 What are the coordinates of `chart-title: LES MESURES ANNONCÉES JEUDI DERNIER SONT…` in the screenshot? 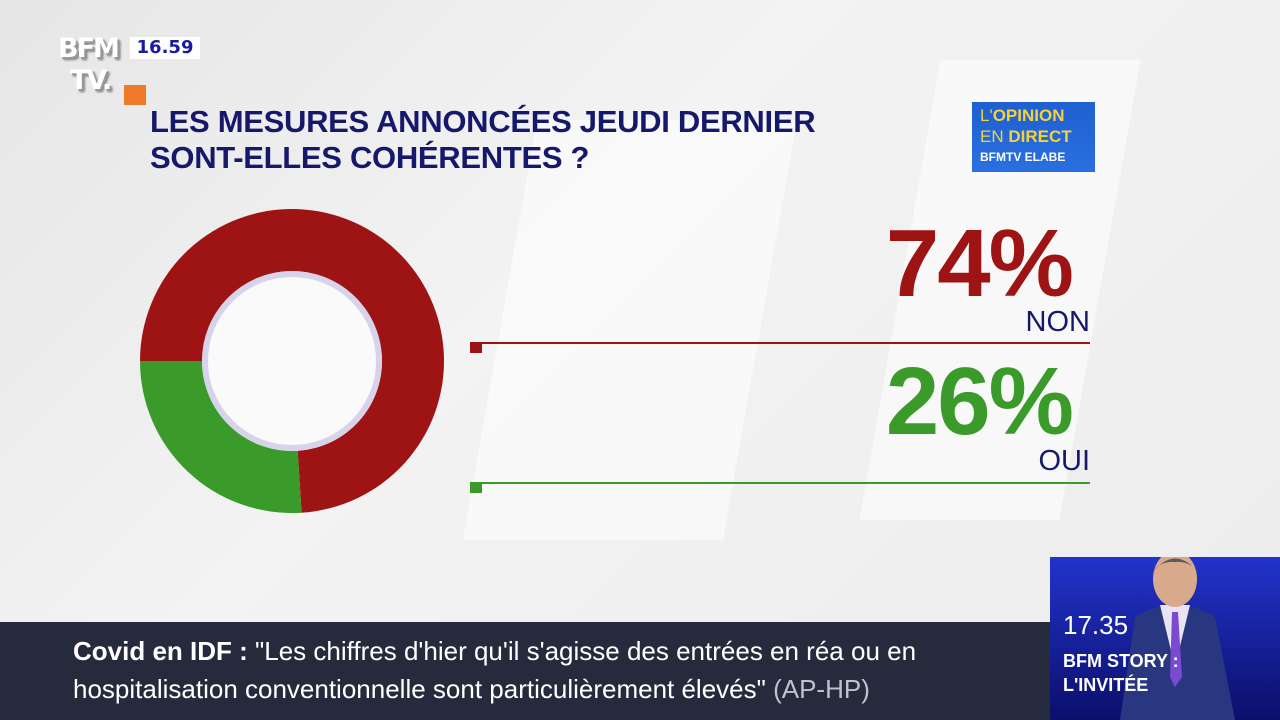 It's located at (483, 140).